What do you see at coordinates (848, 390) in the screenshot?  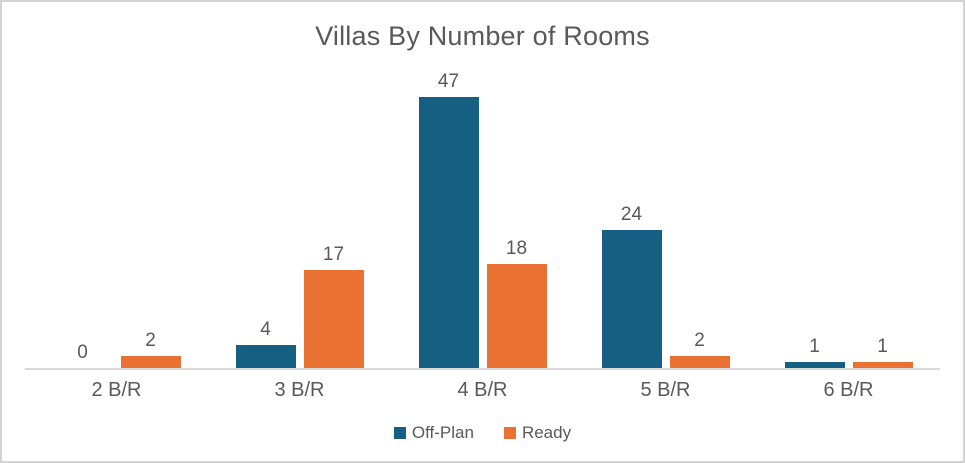 I see `category-label-6-b-r: 6 B/R` at bounding box center [848, 390].